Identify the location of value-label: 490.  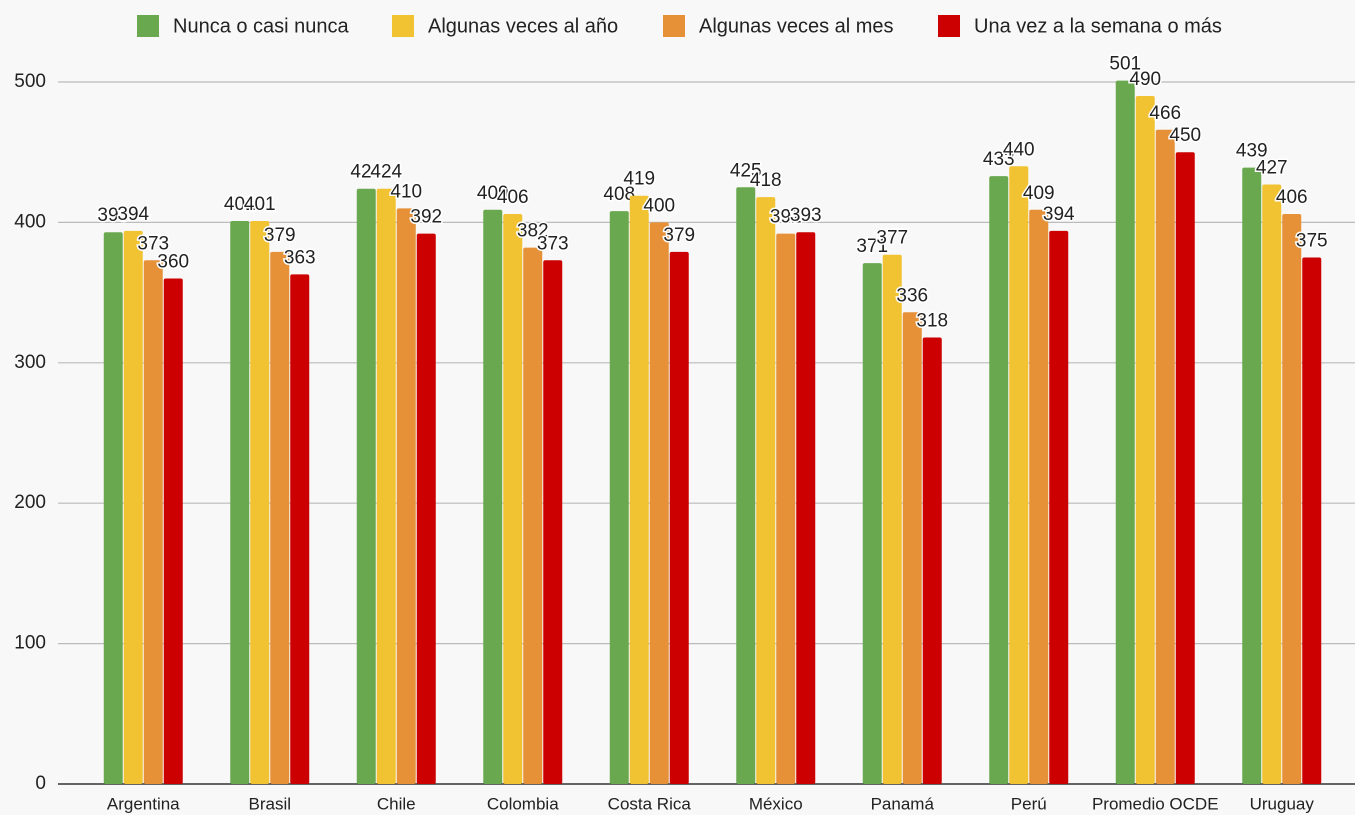
(1145, 79).